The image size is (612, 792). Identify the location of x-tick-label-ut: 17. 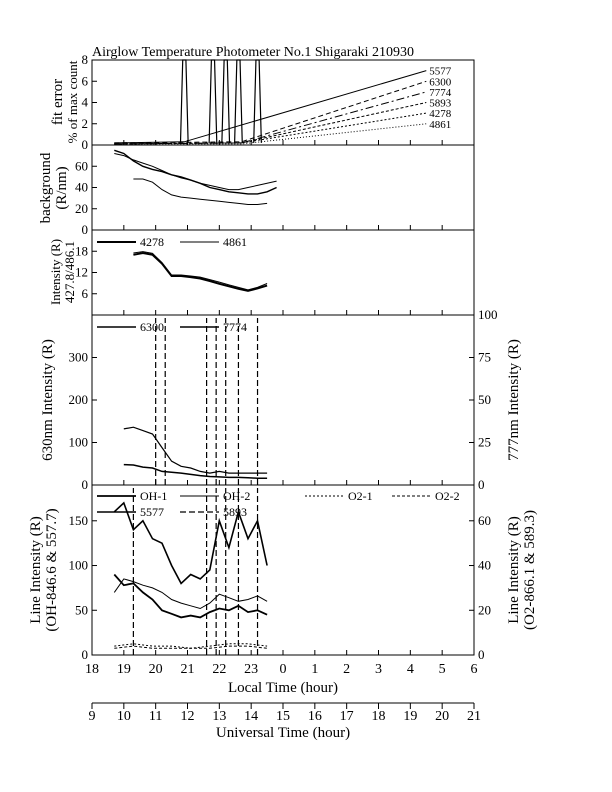
(347, 716).